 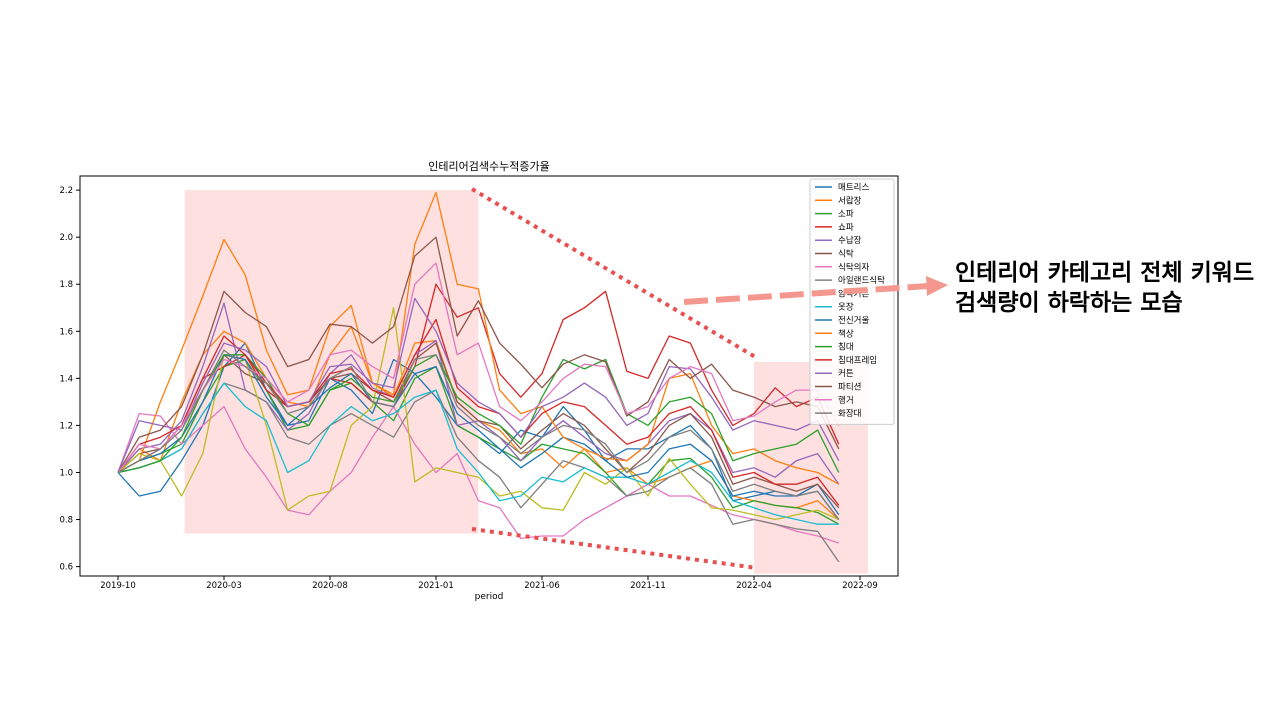 What do you see at coordinates (330, 586) in the screenshot?
I see `x-tick-label: 2020-08` at bounding box center [330, 586].